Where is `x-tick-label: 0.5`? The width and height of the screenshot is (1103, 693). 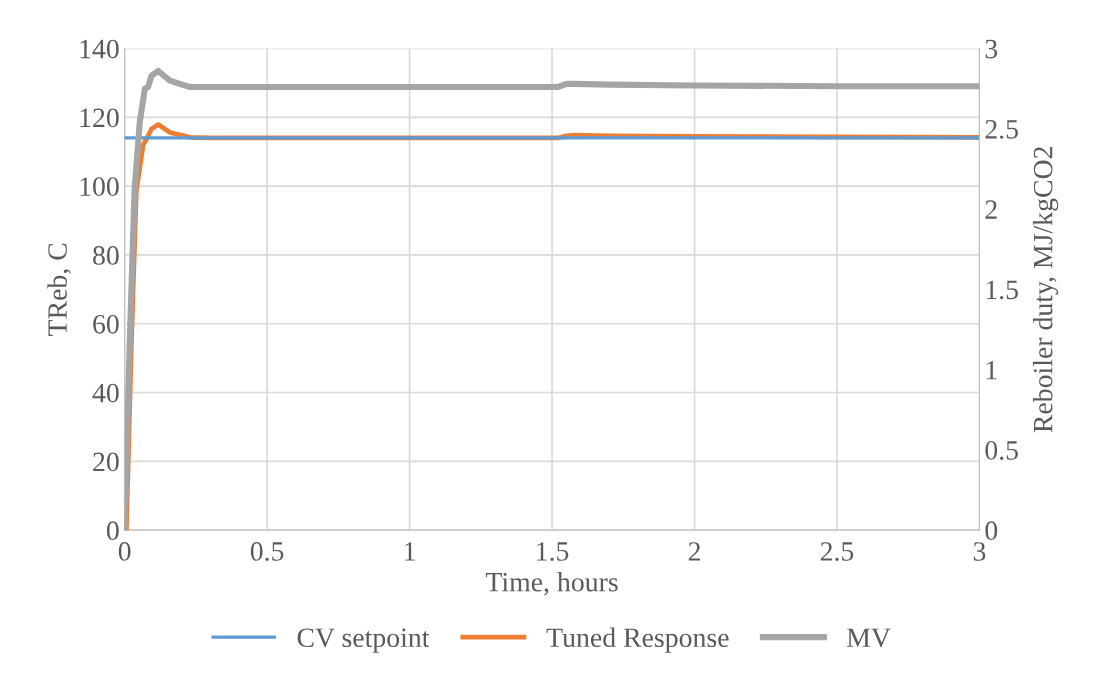
x-tick-label: 0.5 is located at coordinates (267, 551).